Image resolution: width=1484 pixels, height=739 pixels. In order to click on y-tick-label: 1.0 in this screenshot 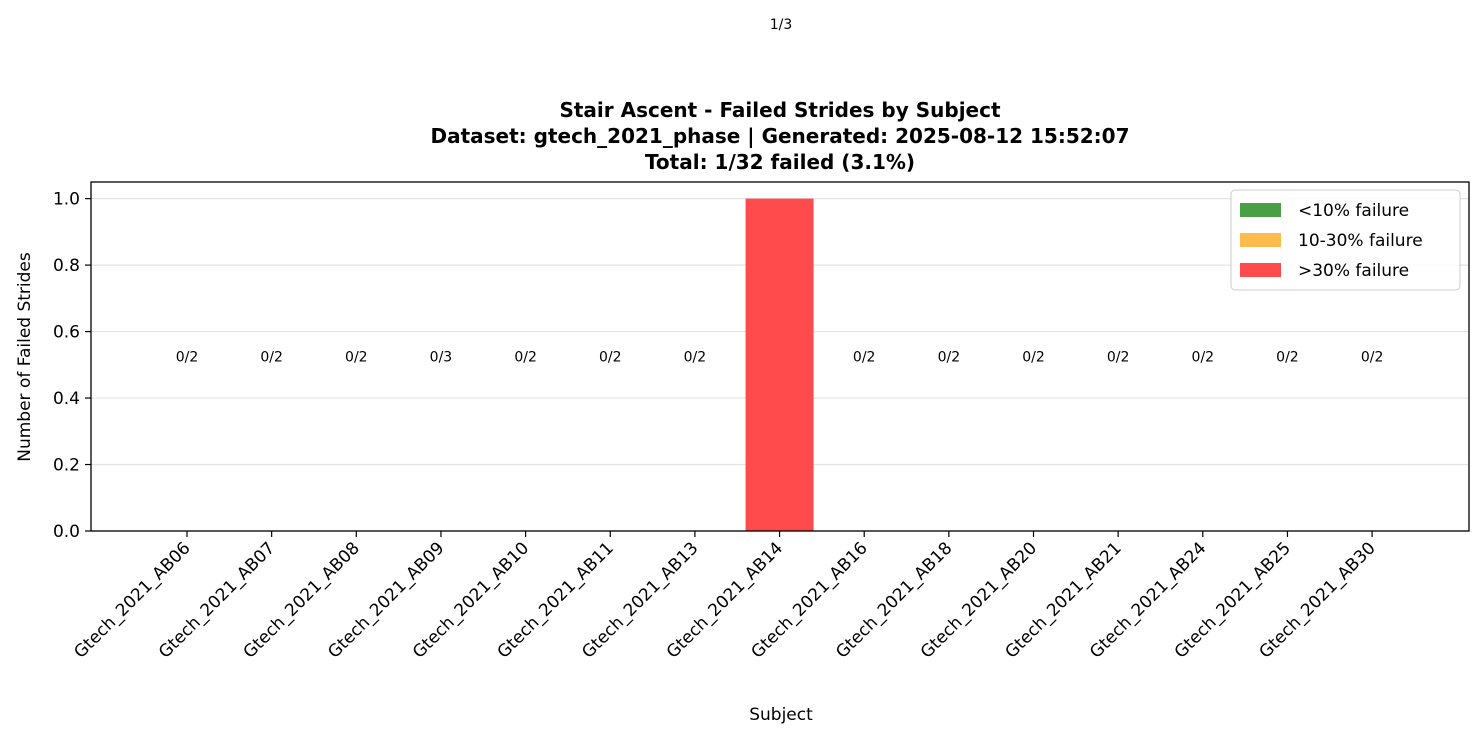, I will do `click(66, 200)`.